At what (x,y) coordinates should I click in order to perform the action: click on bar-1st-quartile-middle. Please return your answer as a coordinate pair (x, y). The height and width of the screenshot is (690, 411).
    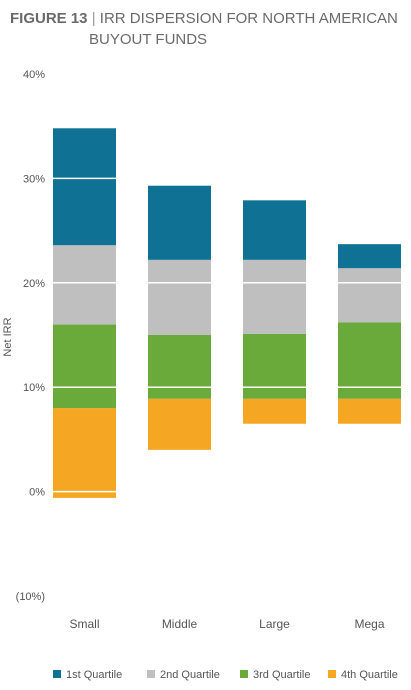
    Looking at the image, I should click on (179, 222).